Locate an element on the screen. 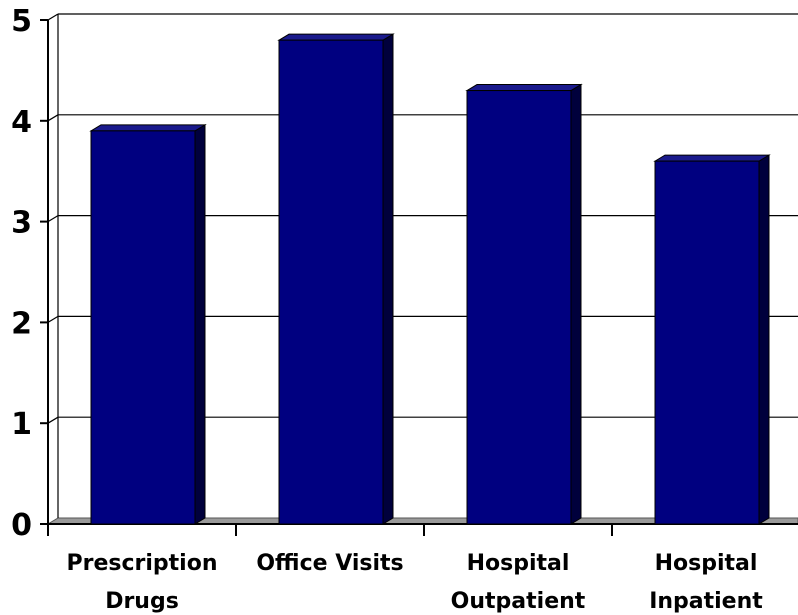 This screenshot has height=615, width=798. x-category-label: Prescription Drugs is located at coordinates (141, 582).